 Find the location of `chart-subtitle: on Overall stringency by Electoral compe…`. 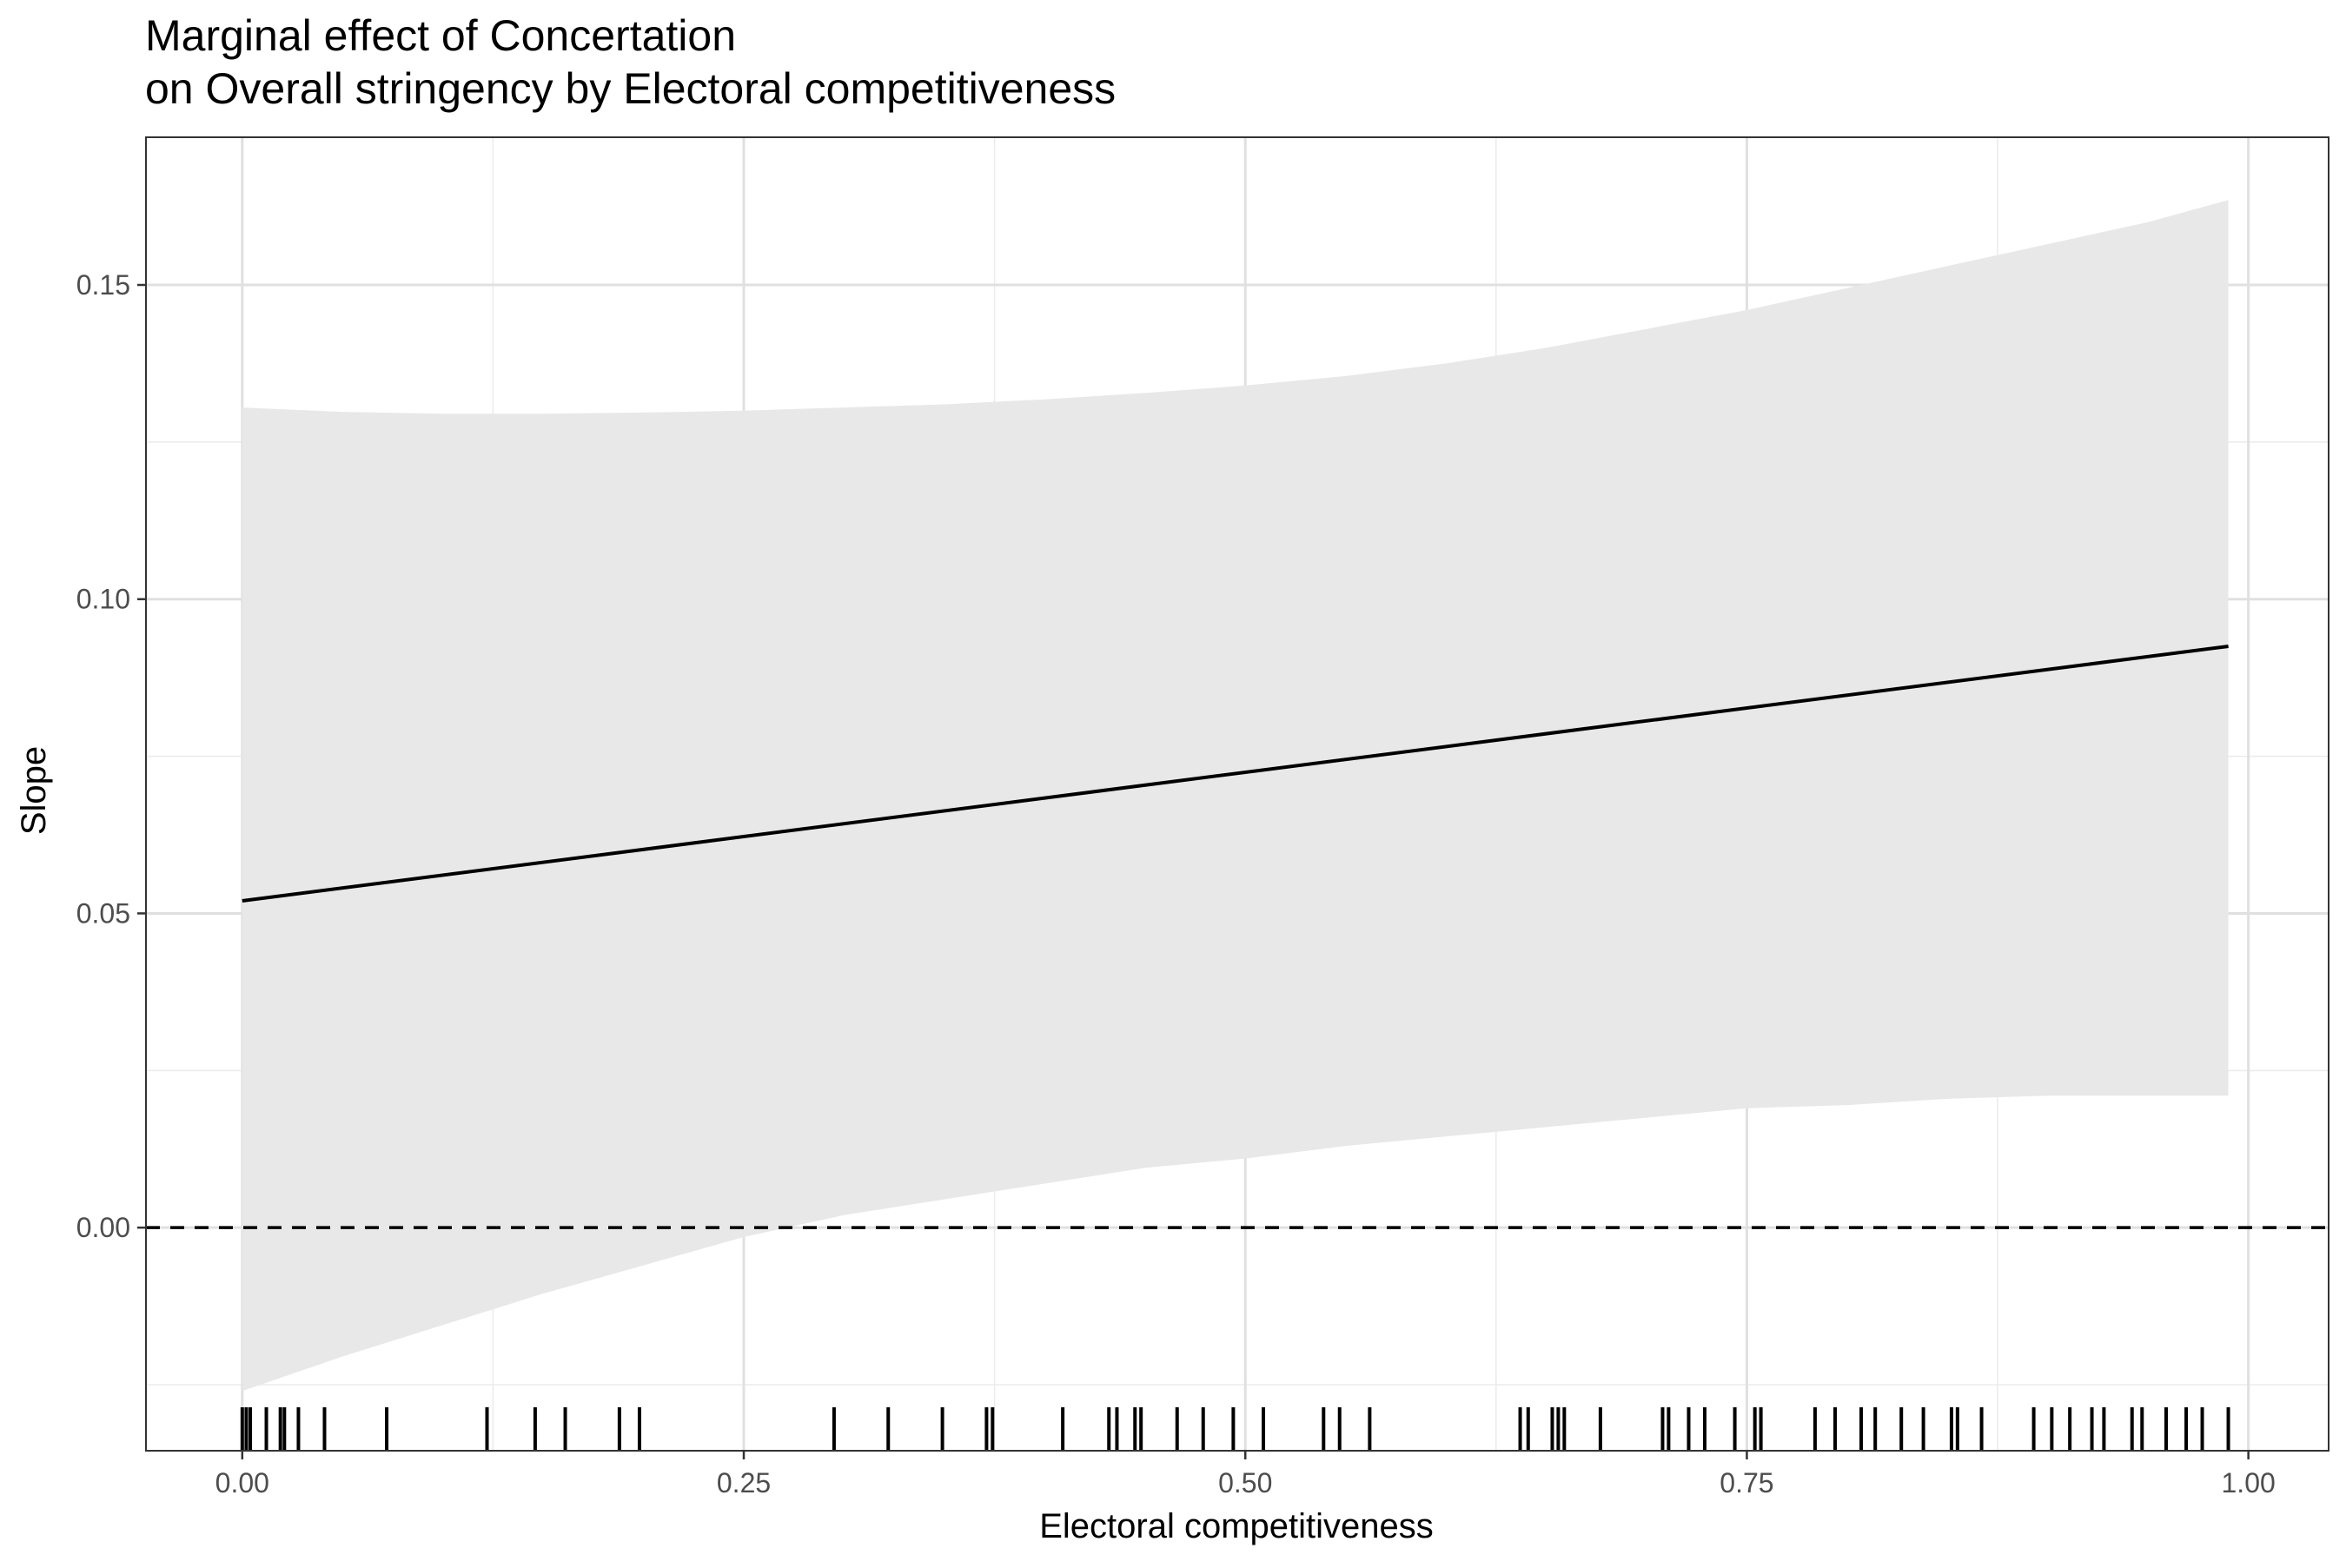

chart-subtitle: on Overall stringency by Electoral compe… is located at coordinates (630, 88).